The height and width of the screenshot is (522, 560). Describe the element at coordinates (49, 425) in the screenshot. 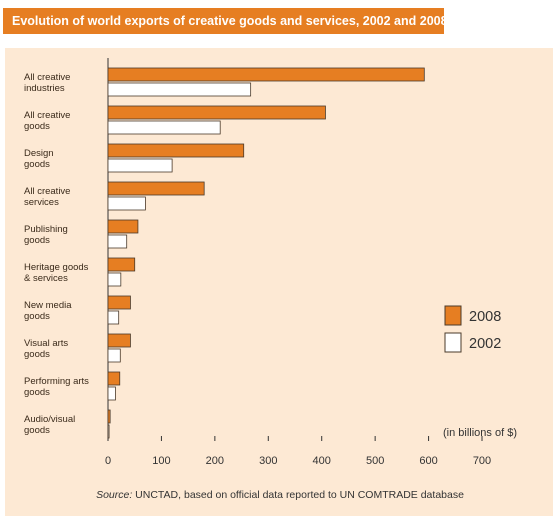

I see `category-label: Audio/visual goods` at that location.